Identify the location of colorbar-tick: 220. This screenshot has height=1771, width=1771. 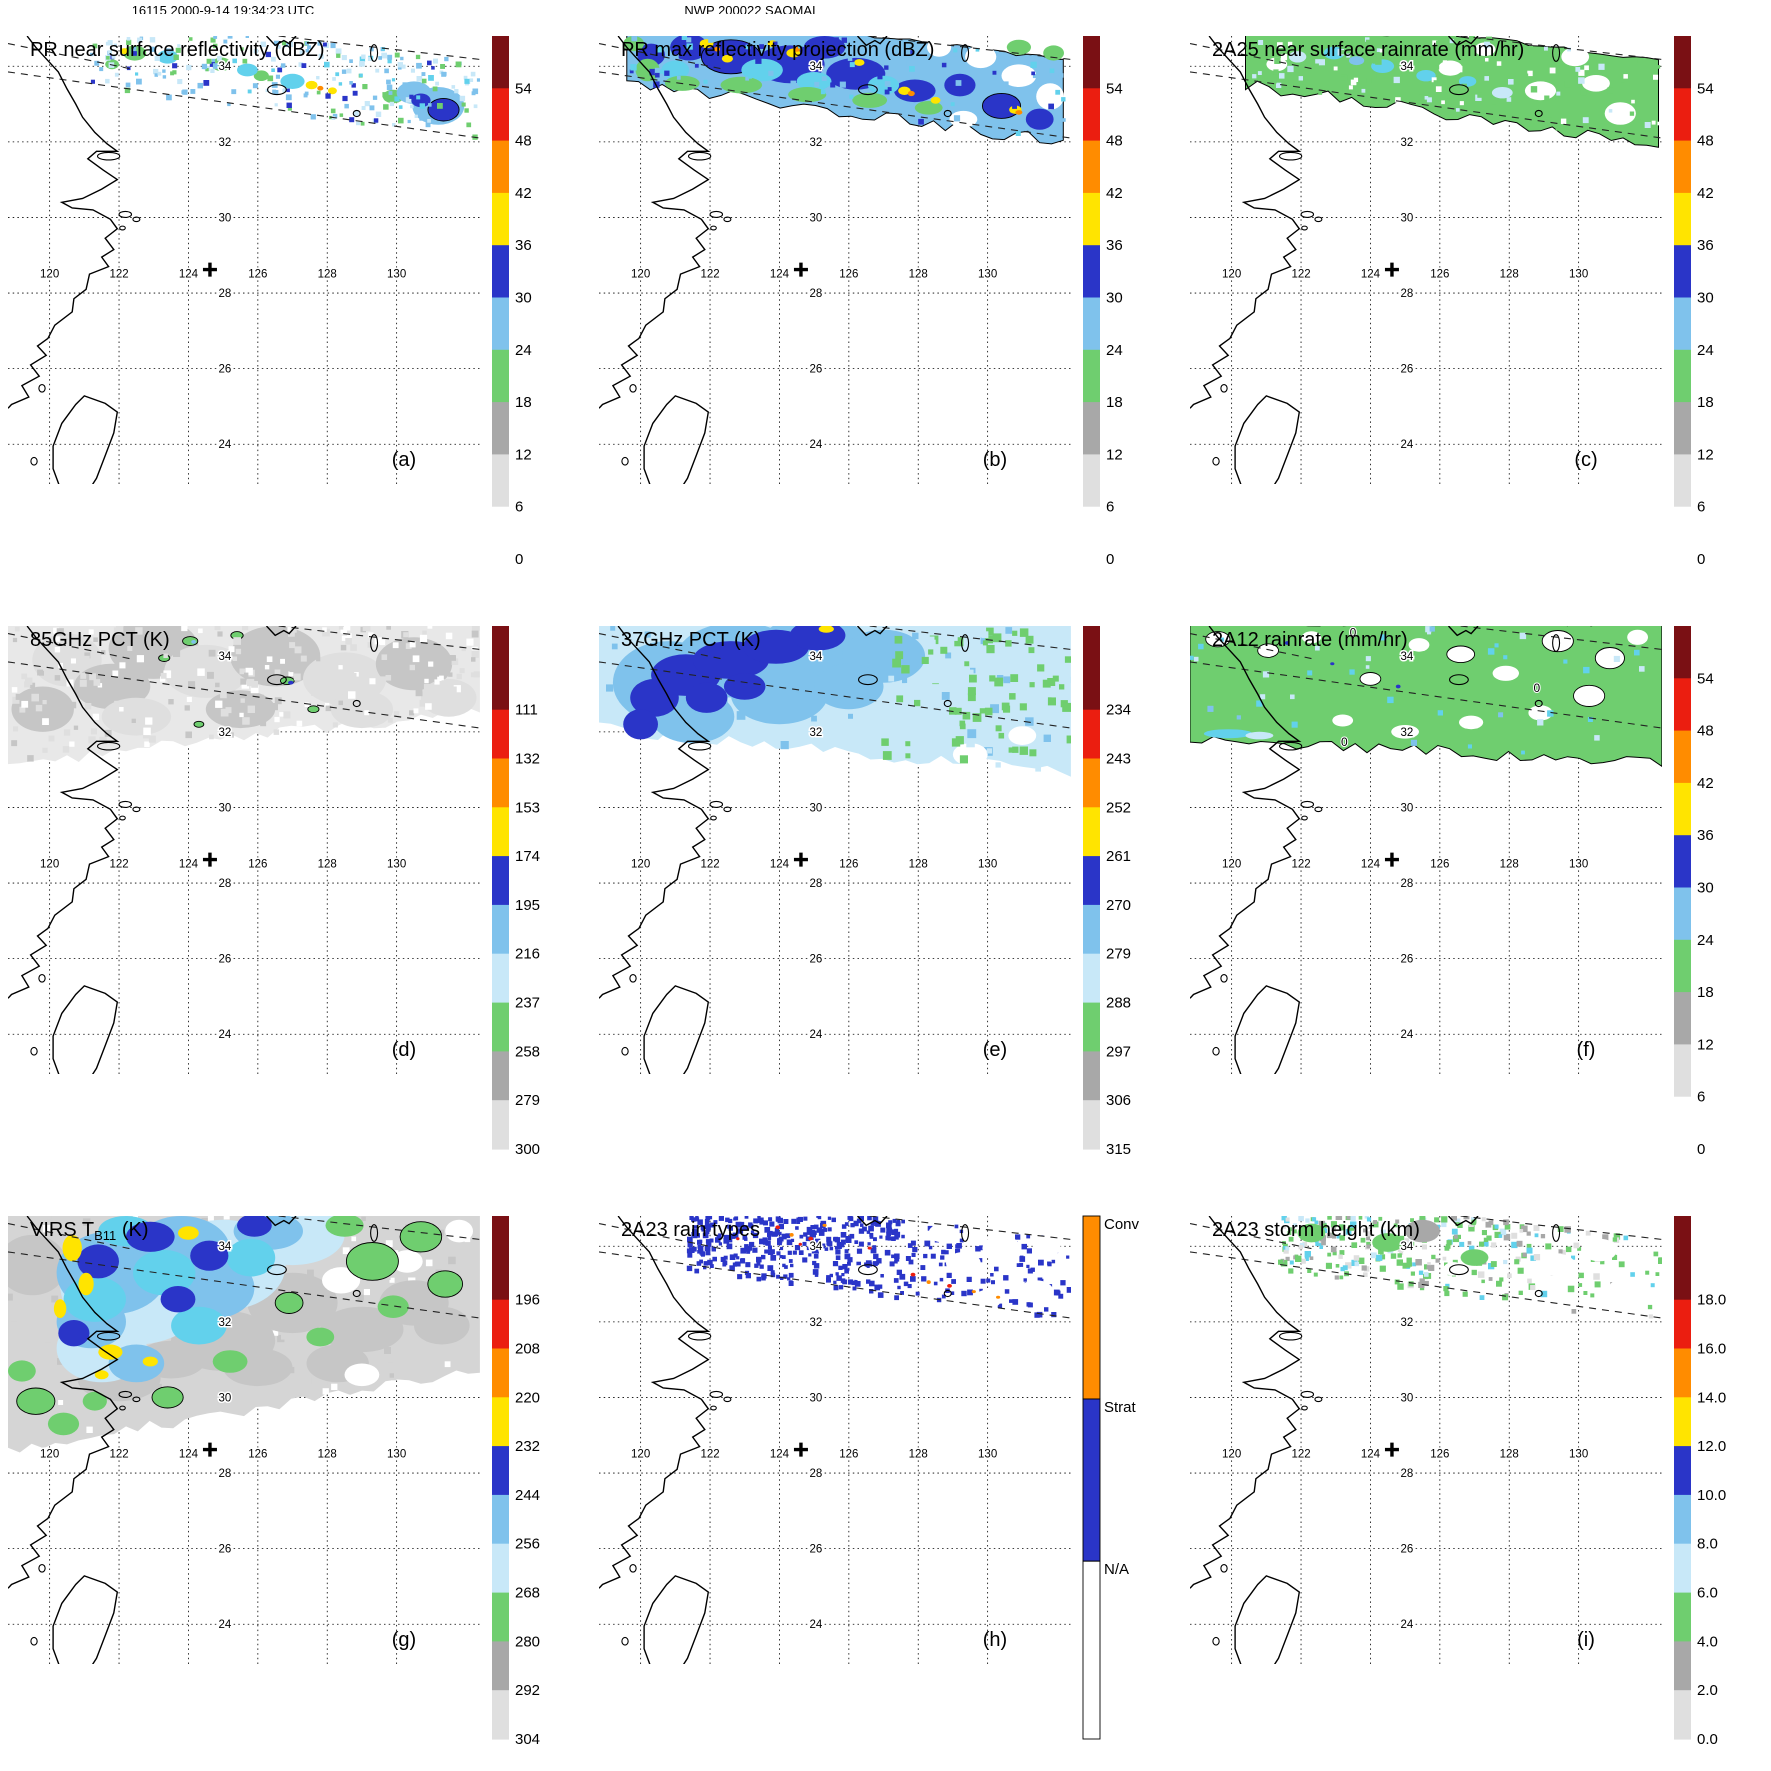
(527, 1397).